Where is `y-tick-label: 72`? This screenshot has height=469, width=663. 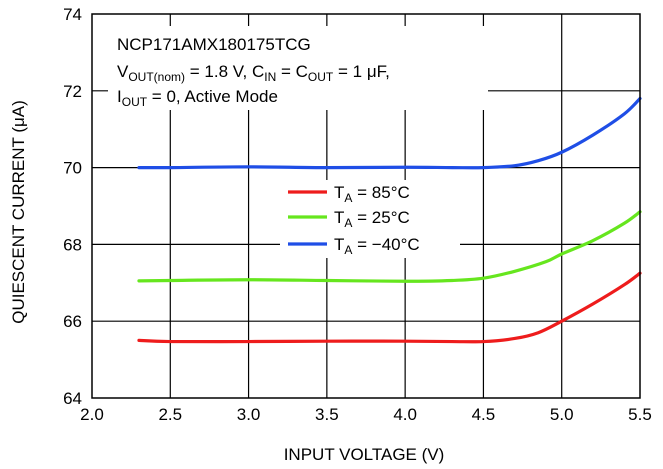
y-tick-label: 72 is located at coordinates (72, 91).